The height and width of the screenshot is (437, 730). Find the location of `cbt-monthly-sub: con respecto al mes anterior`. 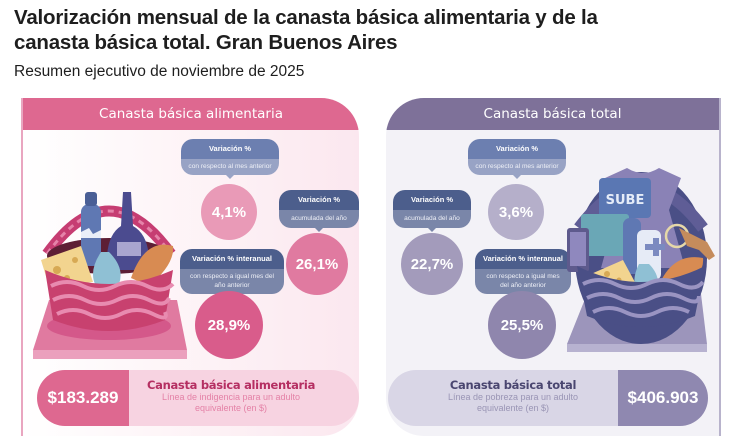

cbt-monthly-sub: con respecto al mes anterior is located at coordinates (517, 167).